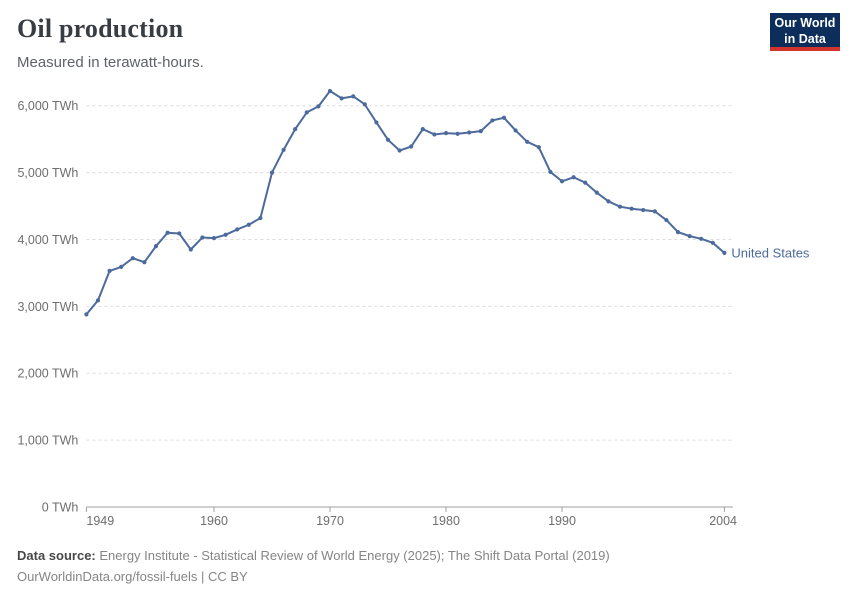 This screenshot has width=850, height=600. Describe the element at coordinates (60, 508) in the screenshot. I see `y-axis-tick-label: 0 TWh` at that location.